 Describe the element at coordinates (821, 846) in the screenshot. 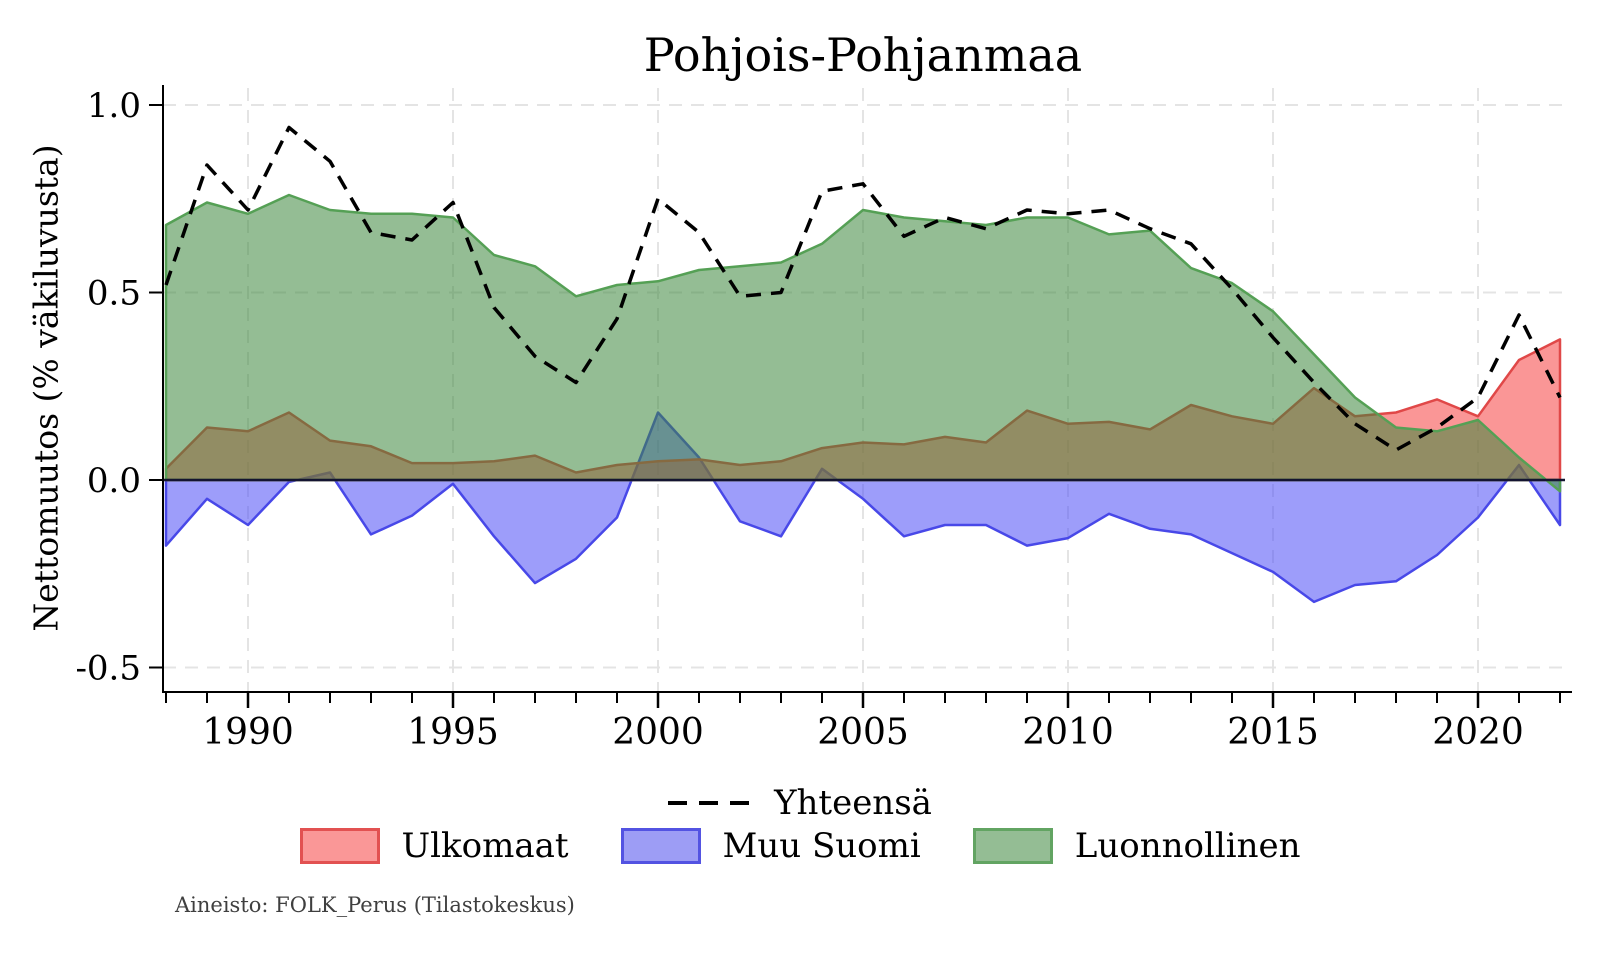

I see `legend-label-muu-suomi: Muu Suomi` at that location.